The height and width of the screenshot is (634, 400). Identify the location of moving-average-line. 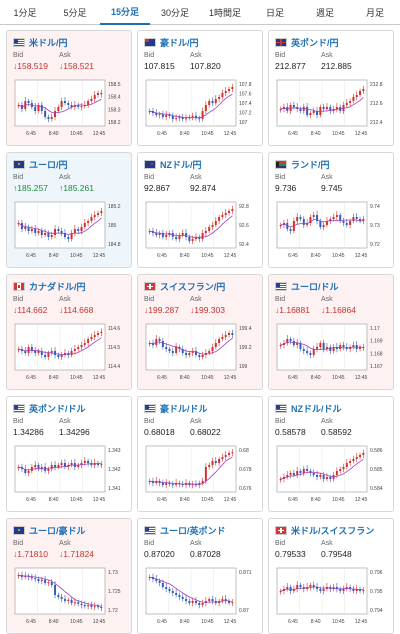
(191, 226).